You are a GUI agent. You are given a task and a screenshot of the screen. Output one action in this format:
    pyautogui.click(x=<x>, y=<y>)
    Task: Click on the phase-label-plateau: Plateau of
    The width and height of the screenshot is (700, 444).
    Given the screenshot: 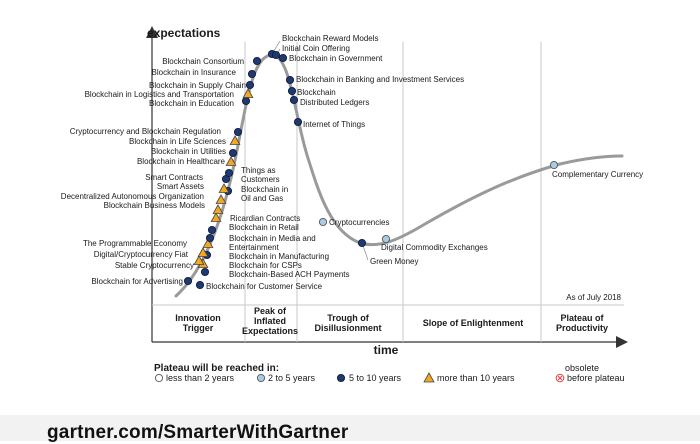 What is the action you would take?
    pyautogui.click(x=582, y=318)
    